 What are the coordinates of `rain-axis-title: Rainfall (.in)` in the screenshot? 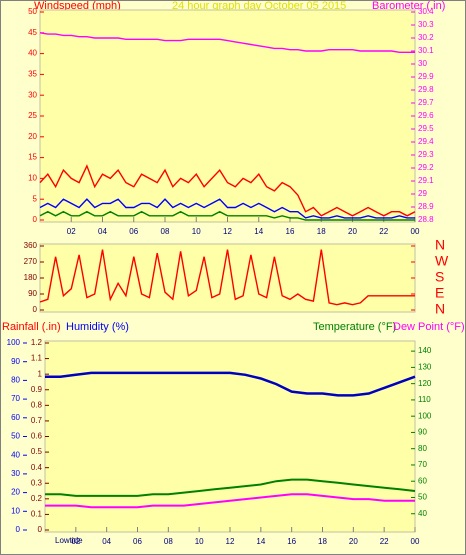 It's located at (31, 327).